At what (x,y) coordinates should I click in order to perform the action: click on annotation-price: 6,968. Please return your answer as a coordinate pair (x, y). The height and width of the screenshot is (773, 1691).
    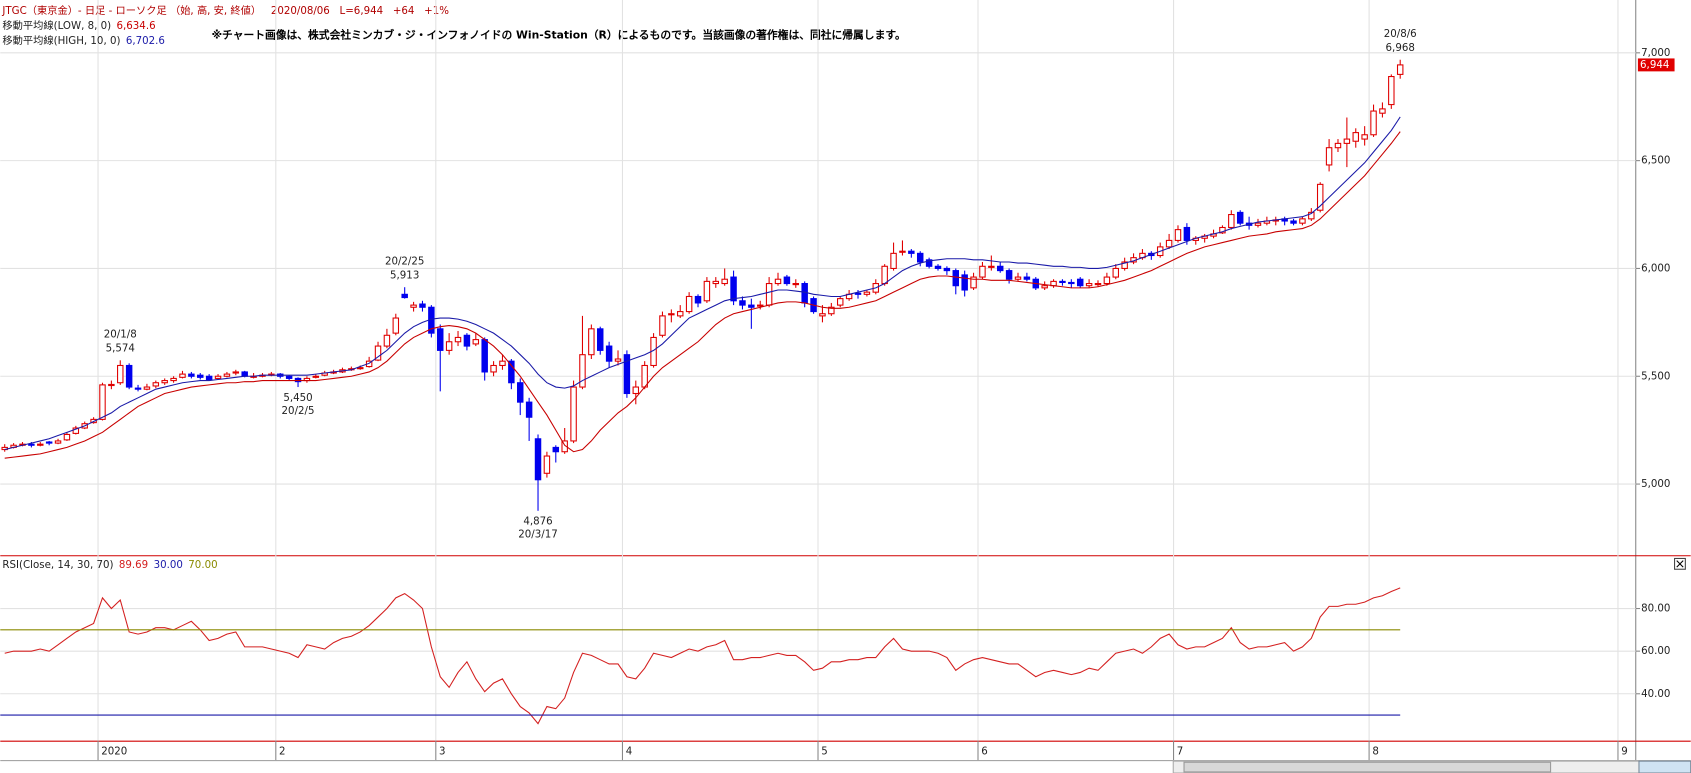
    Looking at the image, I should click on (1400, 48).